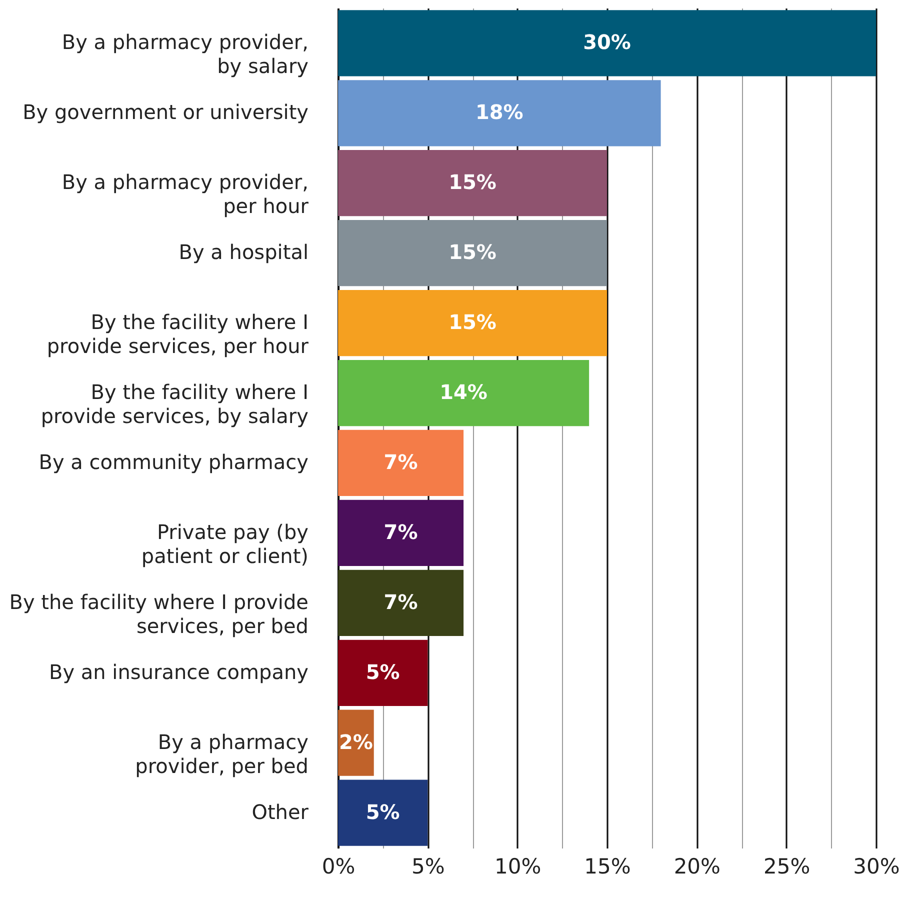 Image resolution: width=906 pixels, height=903 pixels. I want to click on x-tick-label: 25%, so click(786, 866).